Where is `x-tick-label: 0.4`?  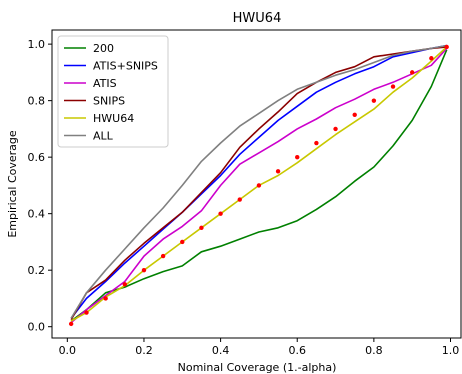 x-tick-label: 0.4 is located at coordinates (221, 350).